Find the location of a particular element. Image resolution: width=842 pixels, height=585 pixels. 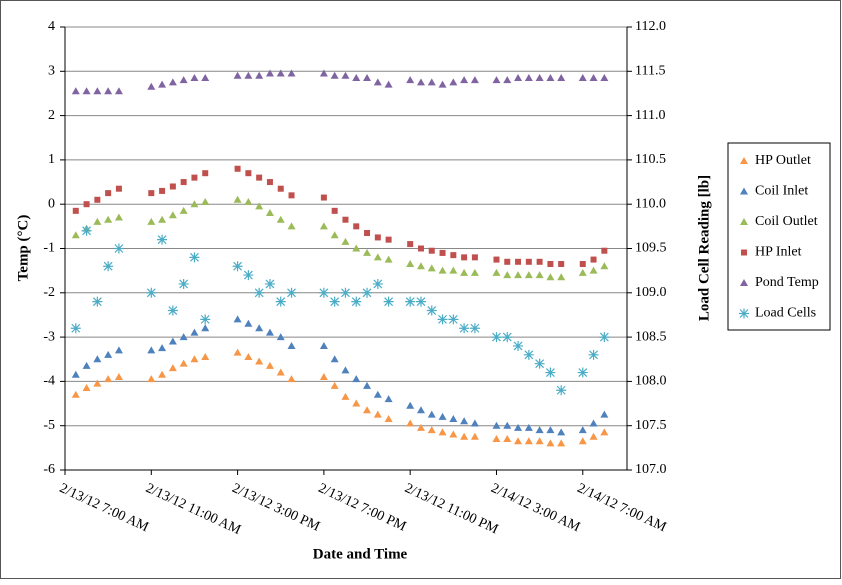

y2-tick-label: 110.5 is located at coordinates (650, 159).